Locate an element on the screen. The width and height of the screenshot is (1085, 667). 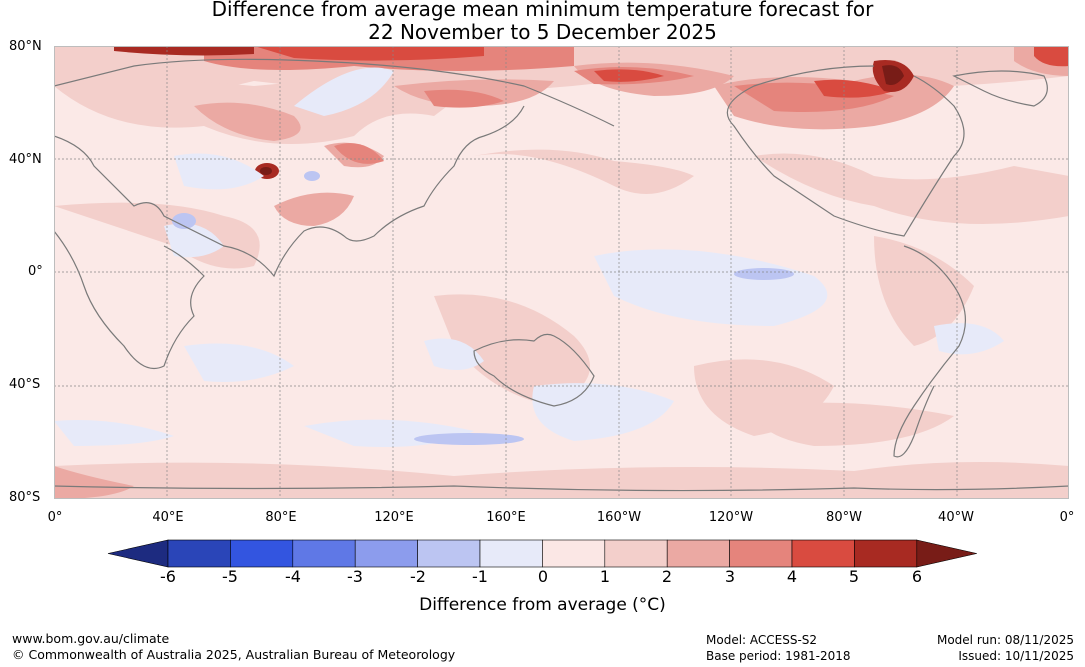
lon-label-160e: 160°E is located at coordinates (506, 517).